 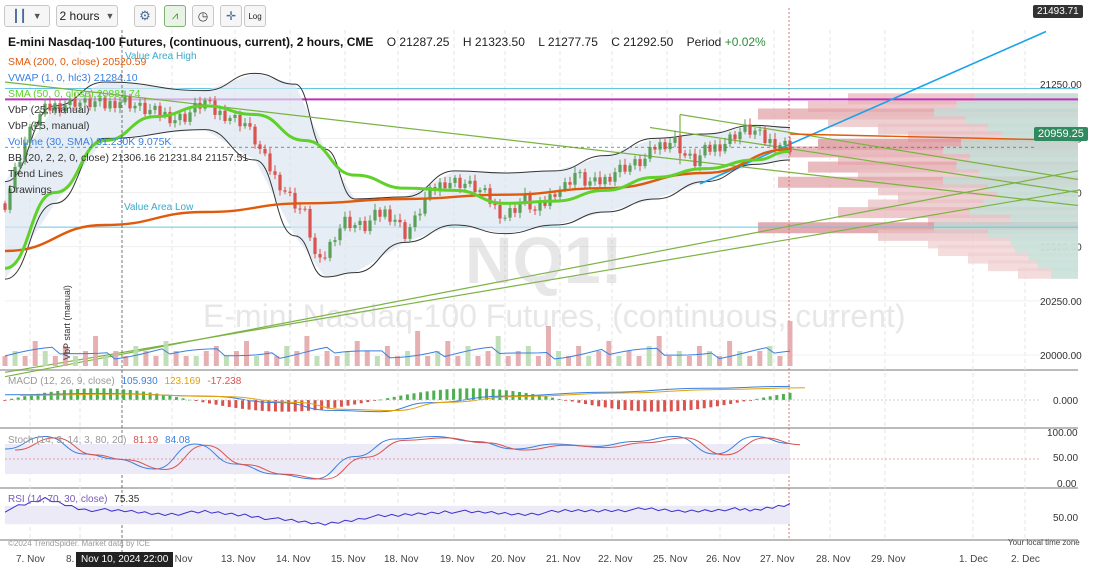 What do you see at coordinates (1044, 542) in the screenshot?
I see `local-time-label: Your local time zone` at bounding box center [1044, 542].